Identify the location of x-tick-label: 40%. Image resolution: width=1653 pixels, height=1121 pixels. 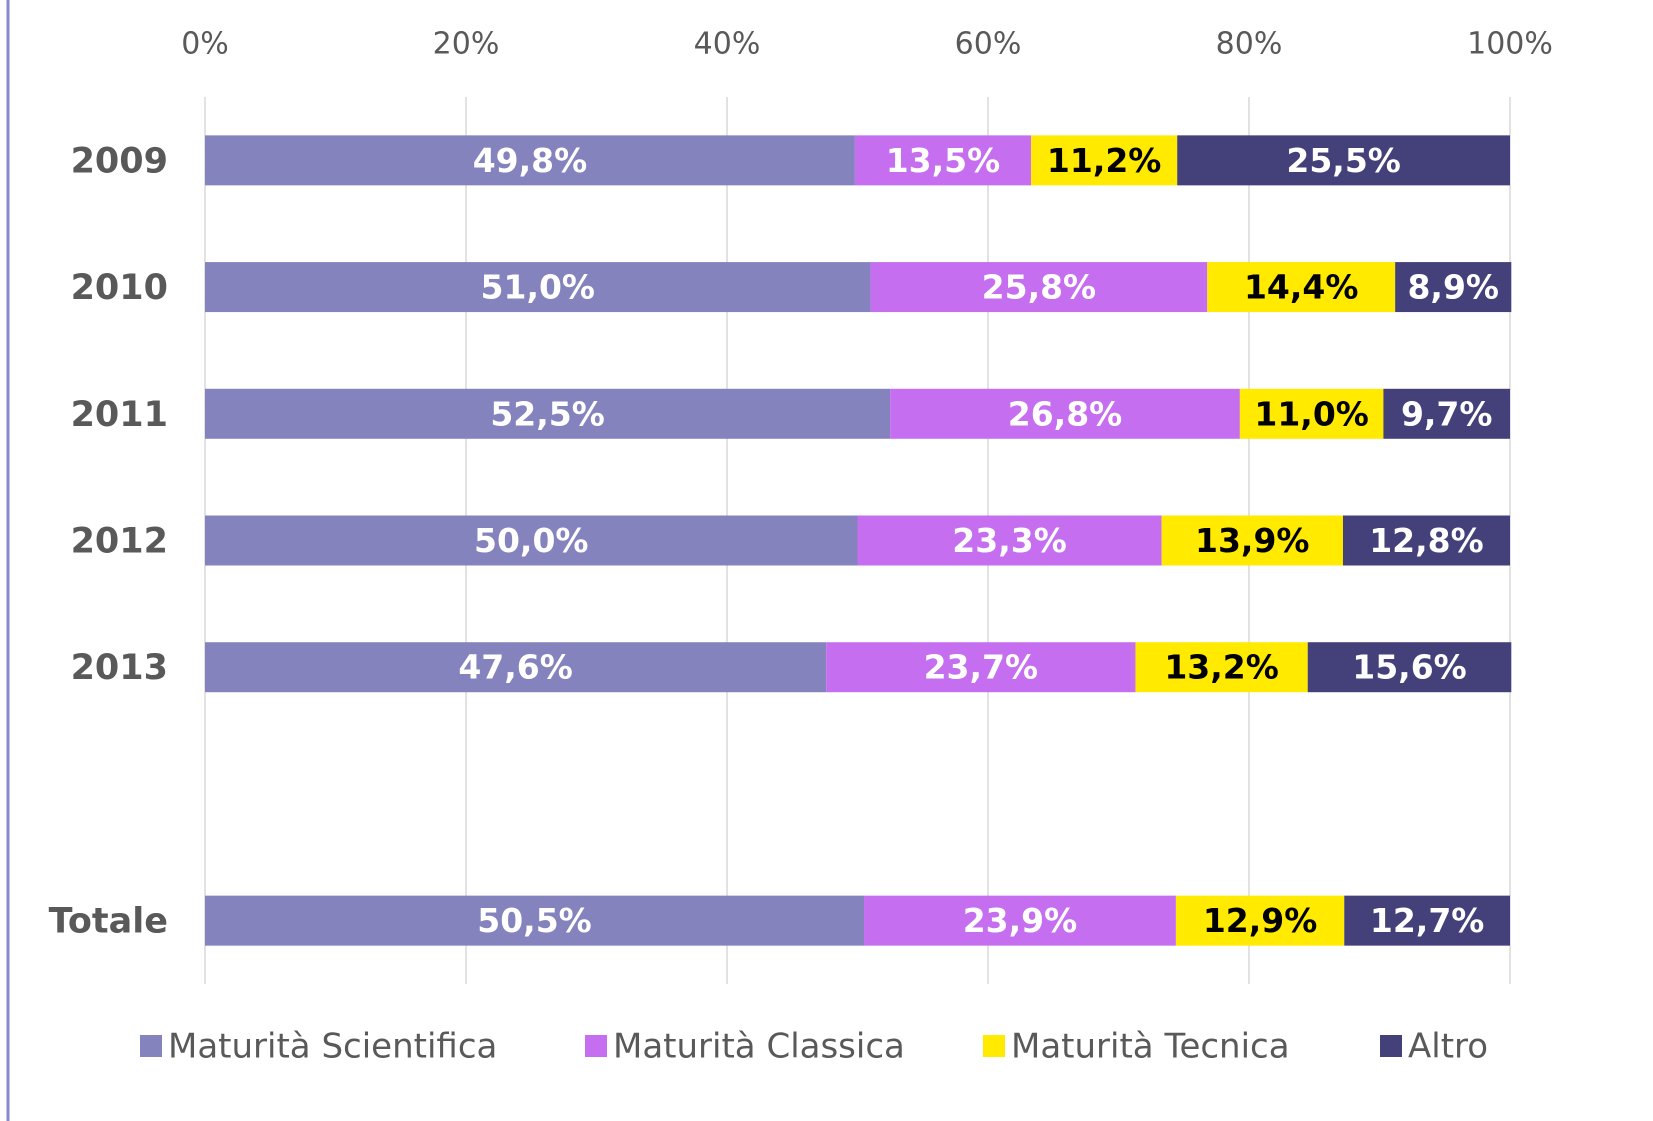
(727, 44).